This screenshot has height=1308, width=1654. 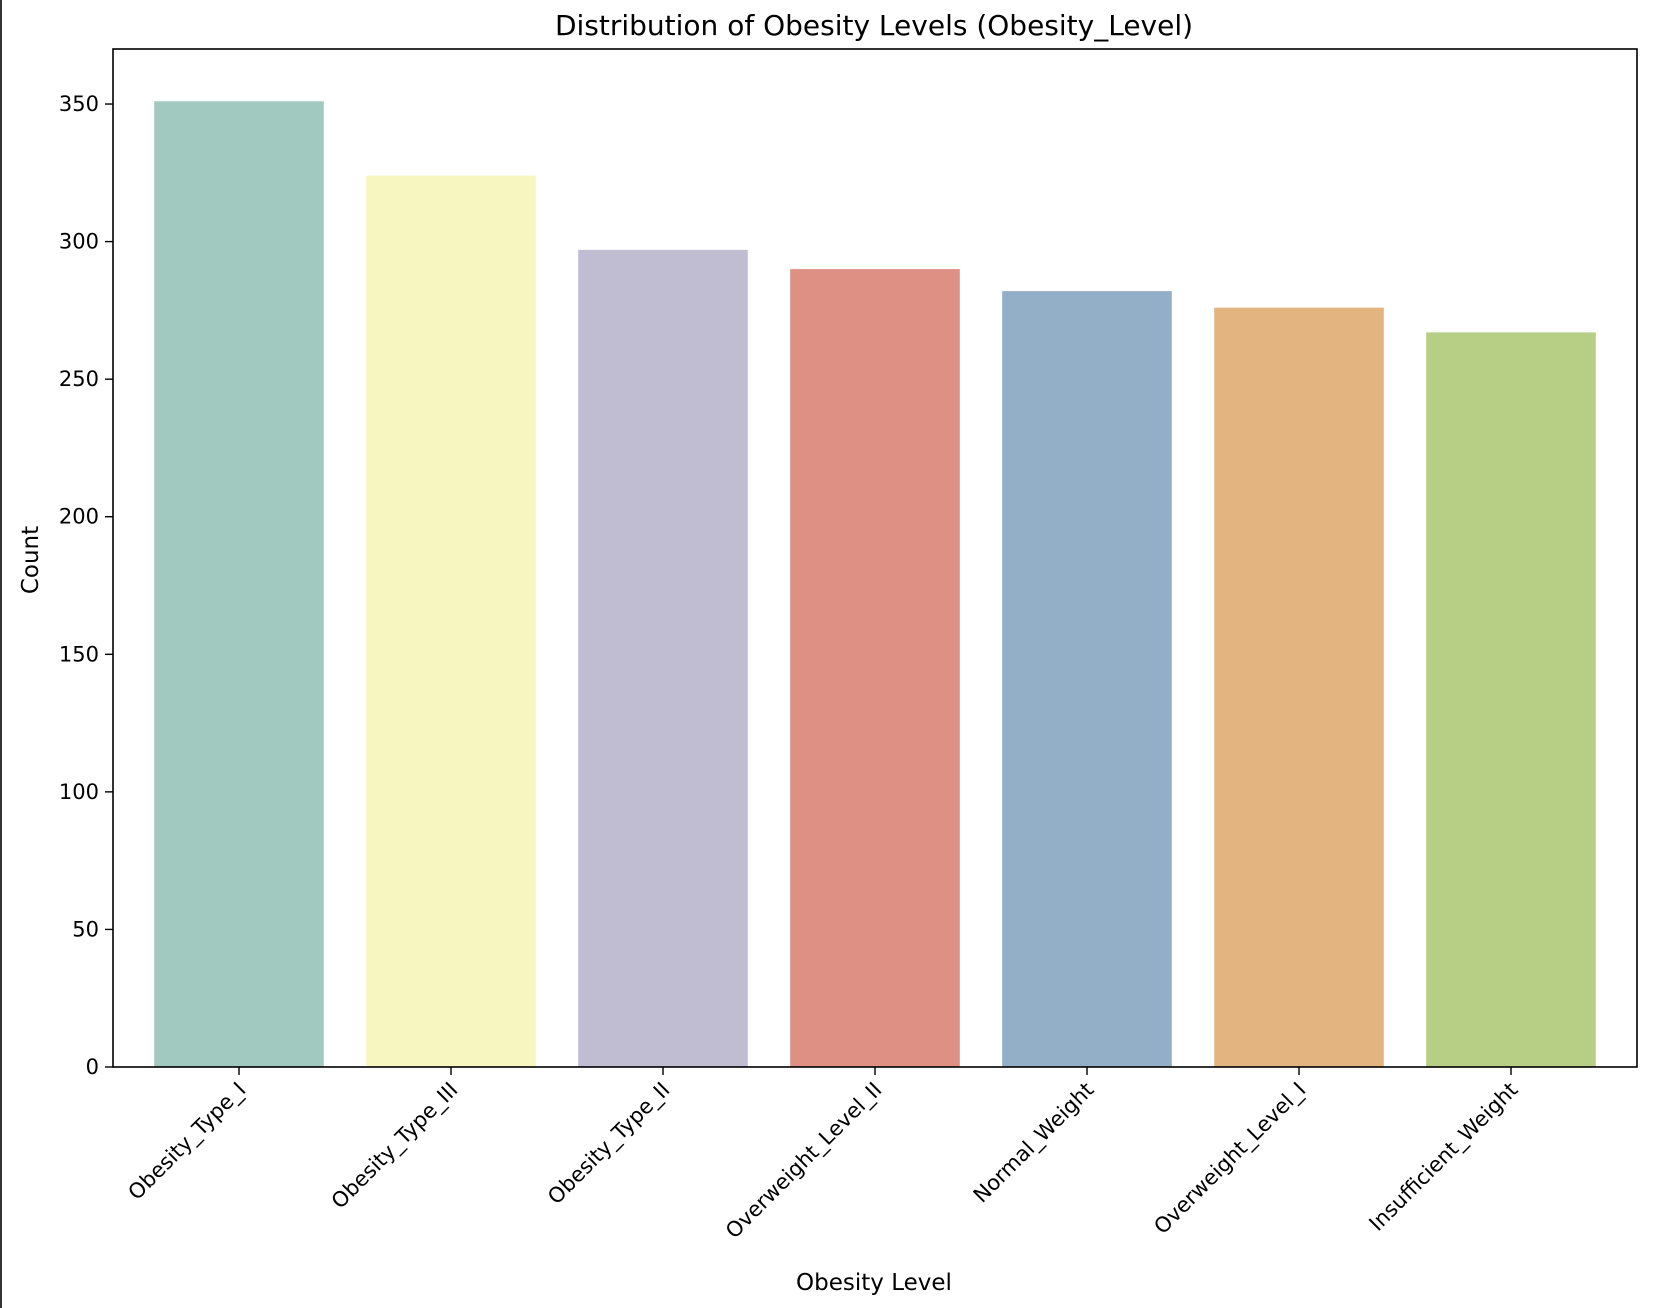 I want to click on x-tick-label: Insufficient_Weight, so click(x=1443, y=1157).